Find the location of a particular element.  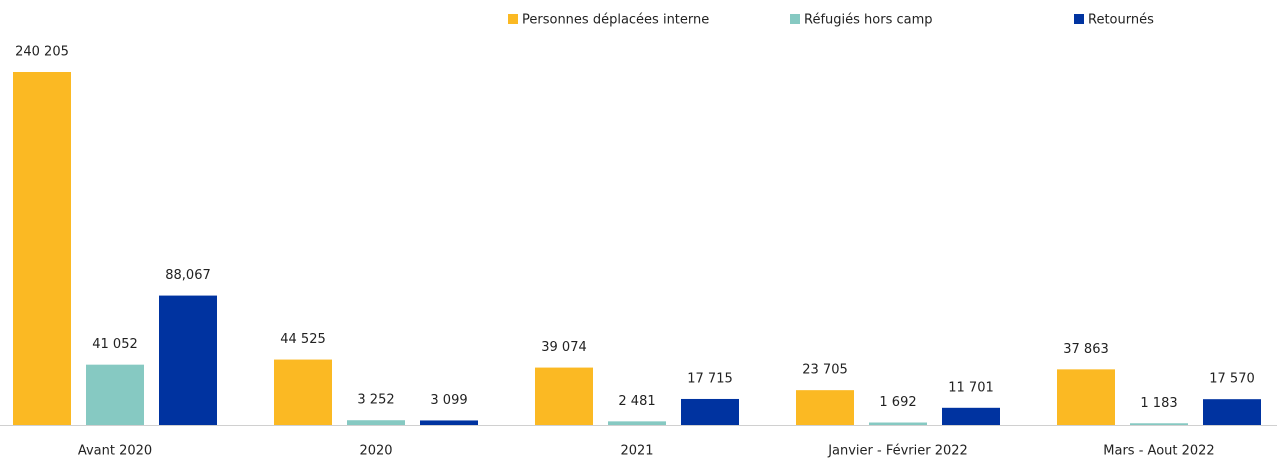

value-label: 37 863 is located at coordinates (1086, 349).